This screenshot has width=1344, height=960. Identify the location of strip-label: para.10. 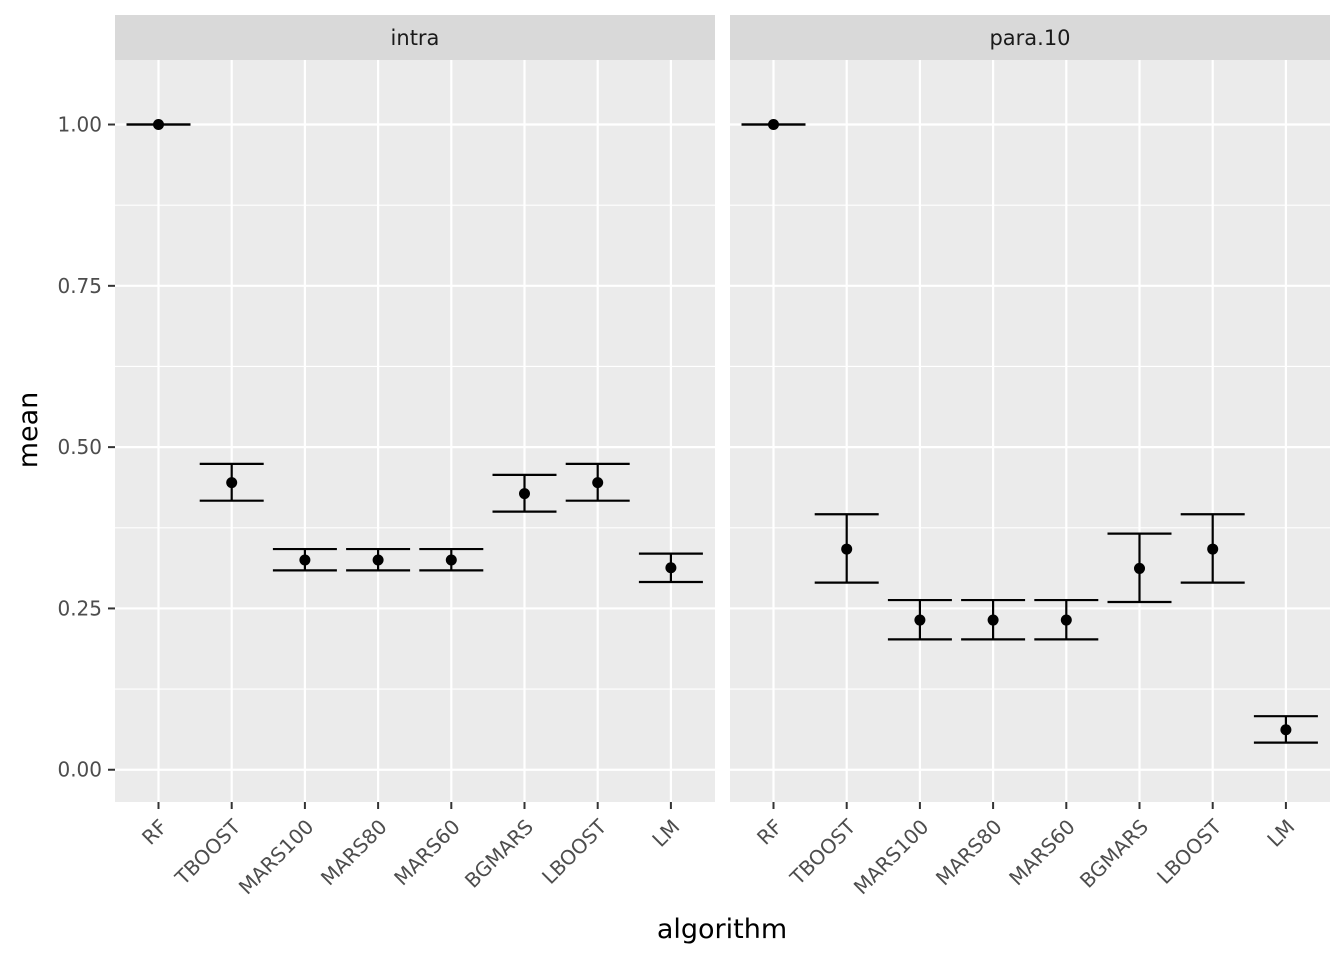
(1029, 38).